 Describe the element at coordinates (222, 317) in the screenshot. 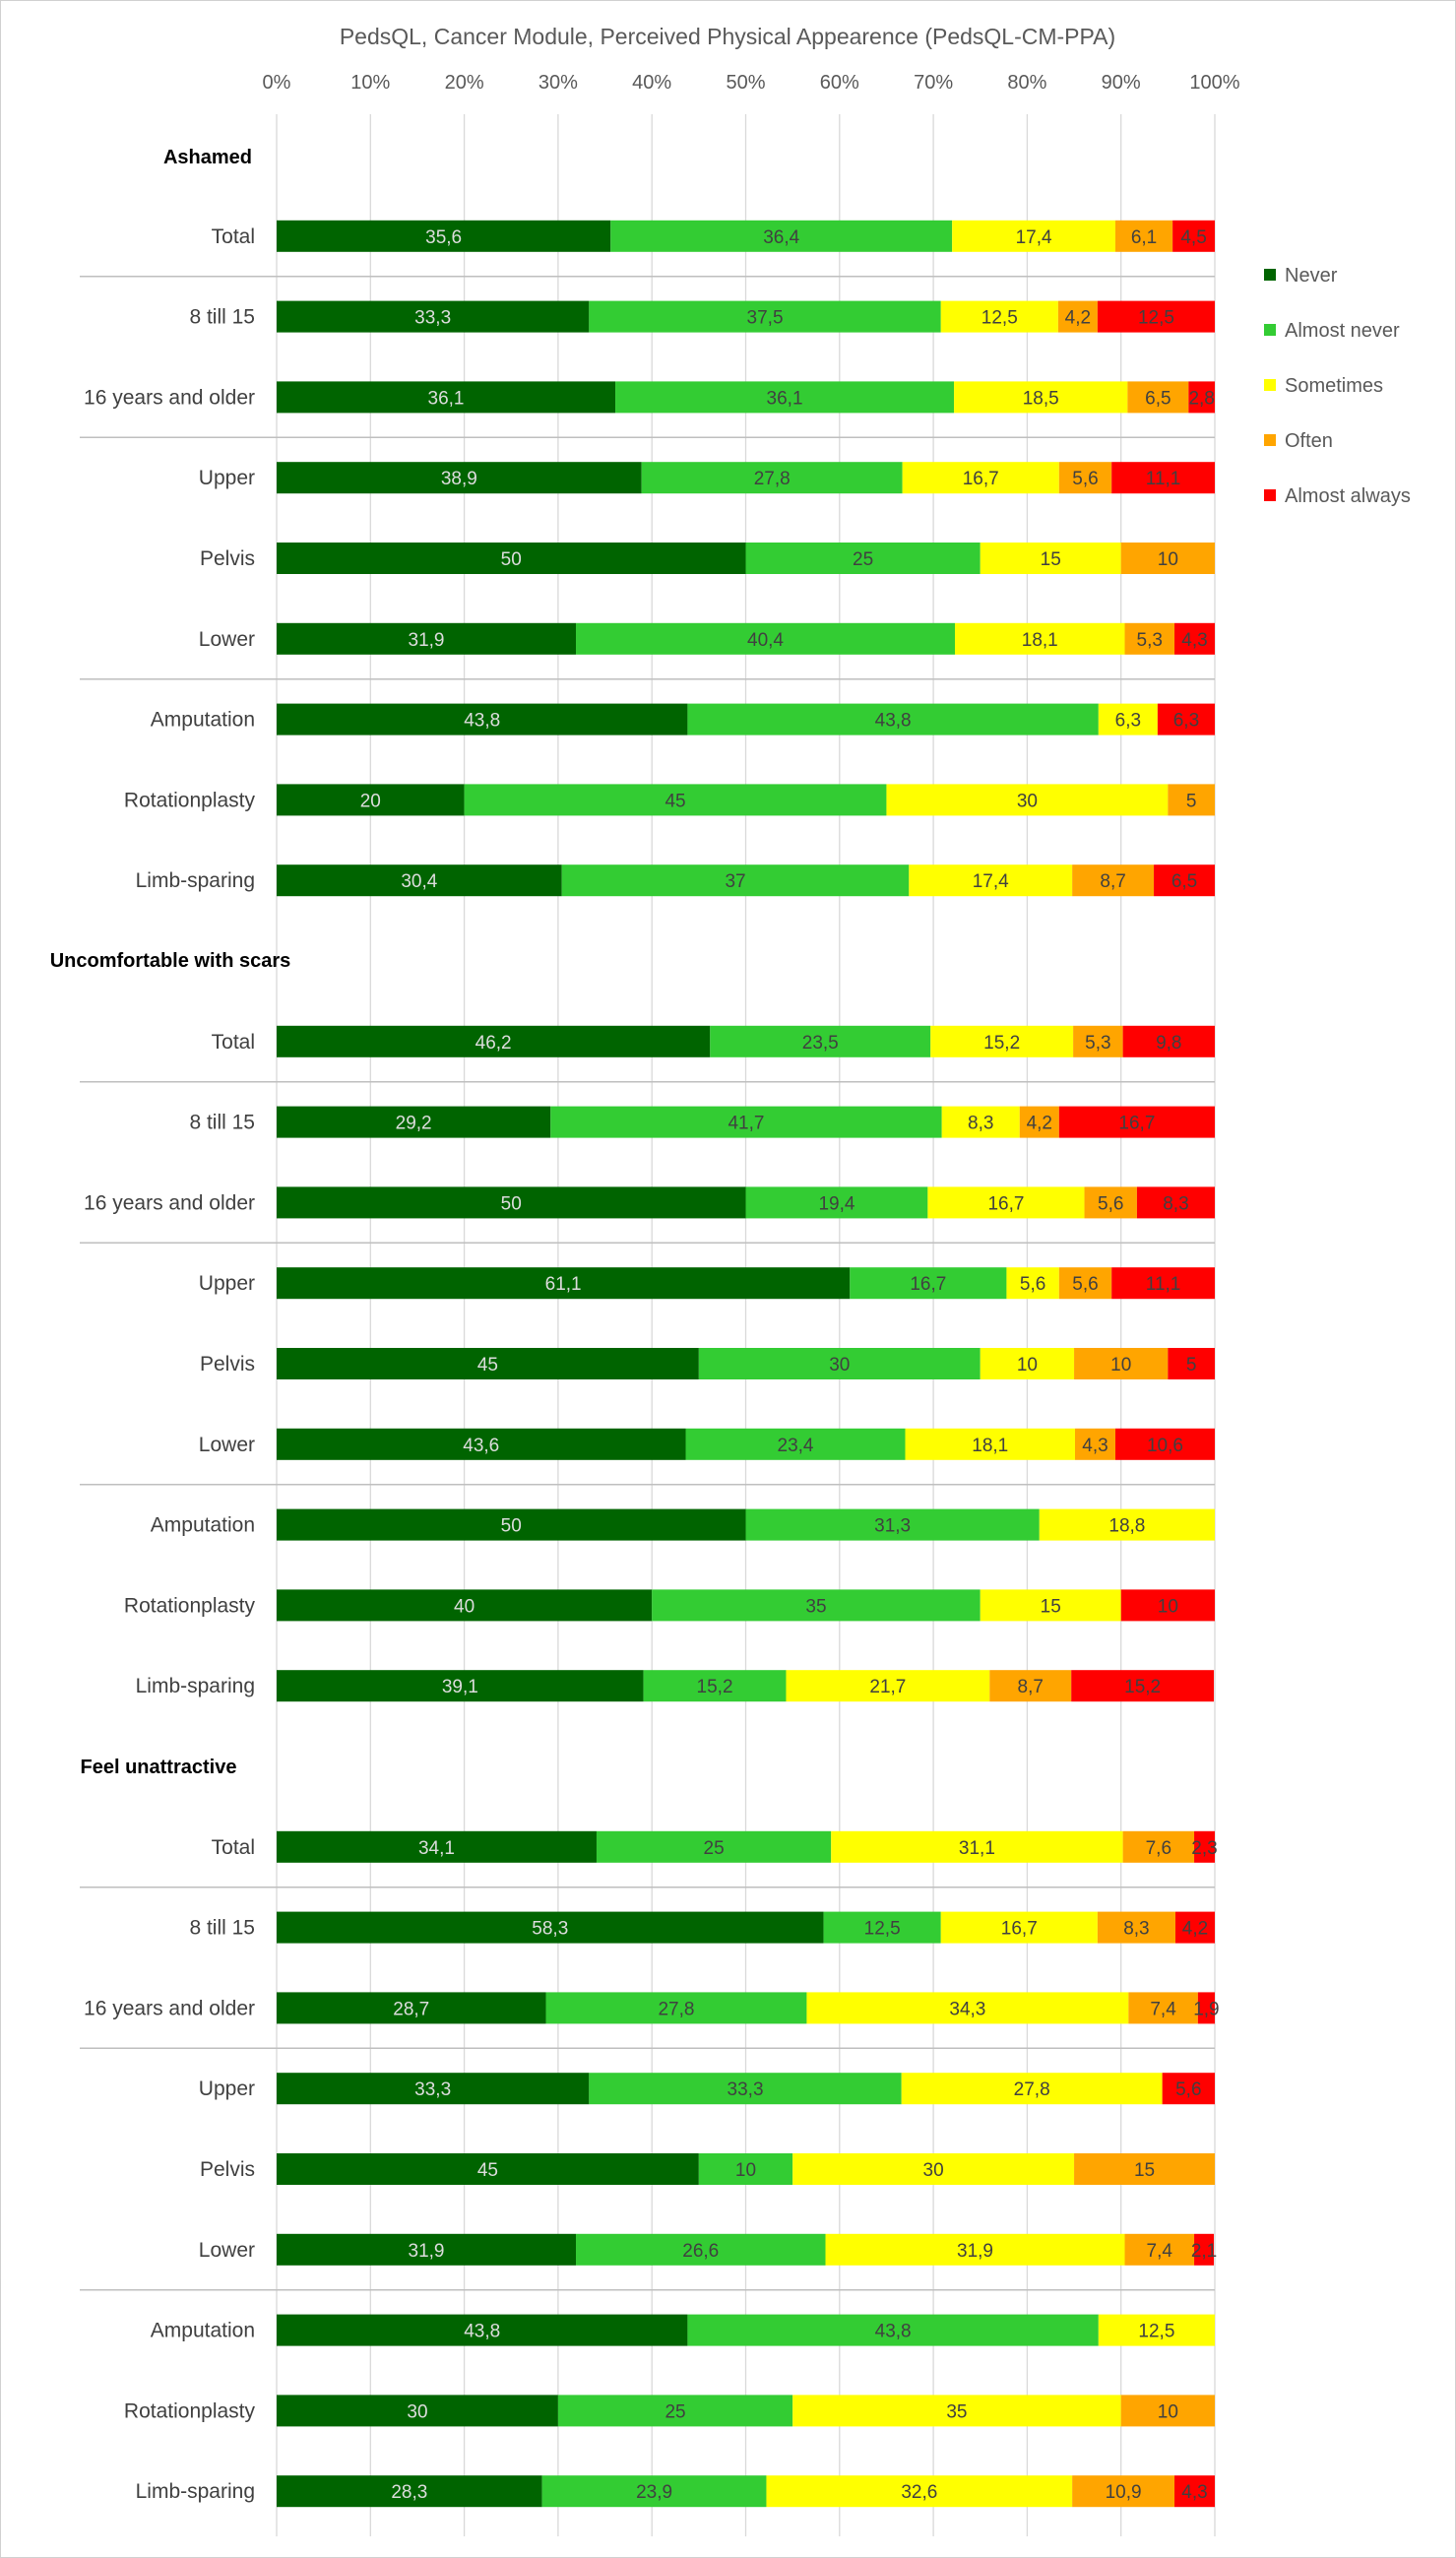

I see `category-label: 8 till 15` at that location.